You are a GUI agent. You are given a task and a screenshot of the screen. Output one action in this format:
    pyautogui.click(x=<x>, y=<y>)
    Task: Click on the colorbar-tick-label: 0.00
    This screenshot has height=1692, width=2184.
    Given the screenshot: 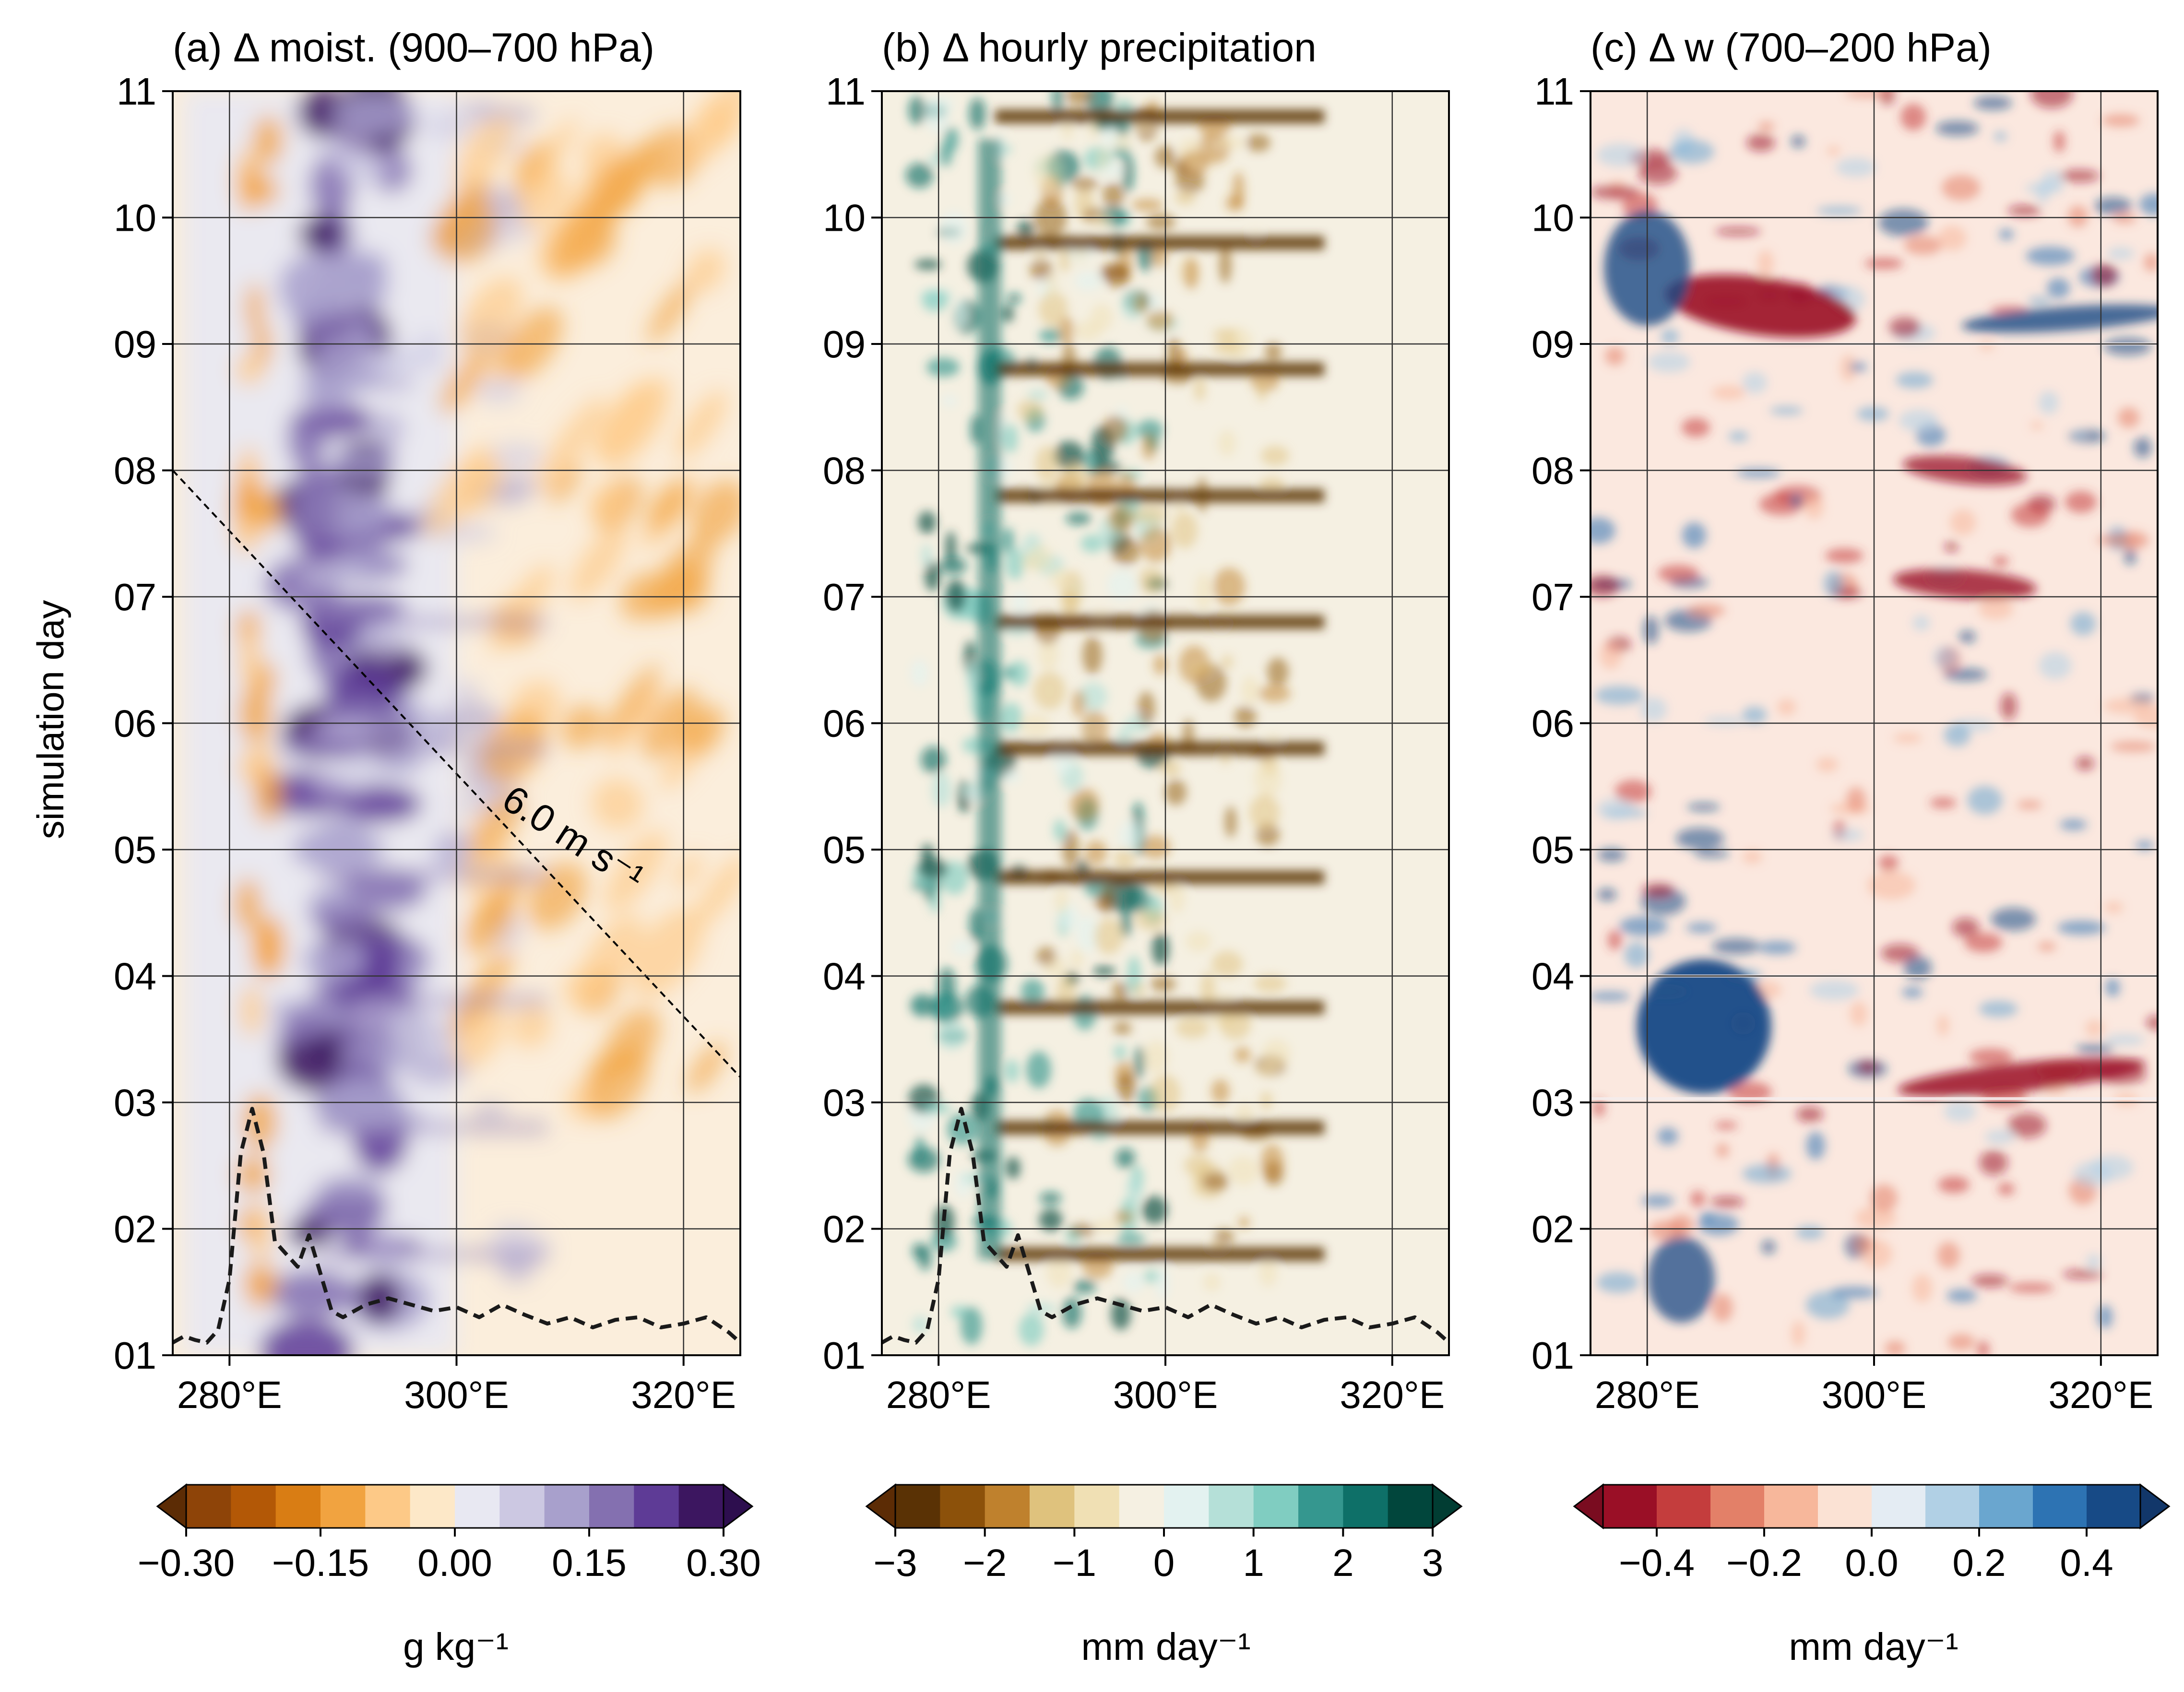 What is the action you would take?
    pyautogui.click(x=454, y=1562)
    